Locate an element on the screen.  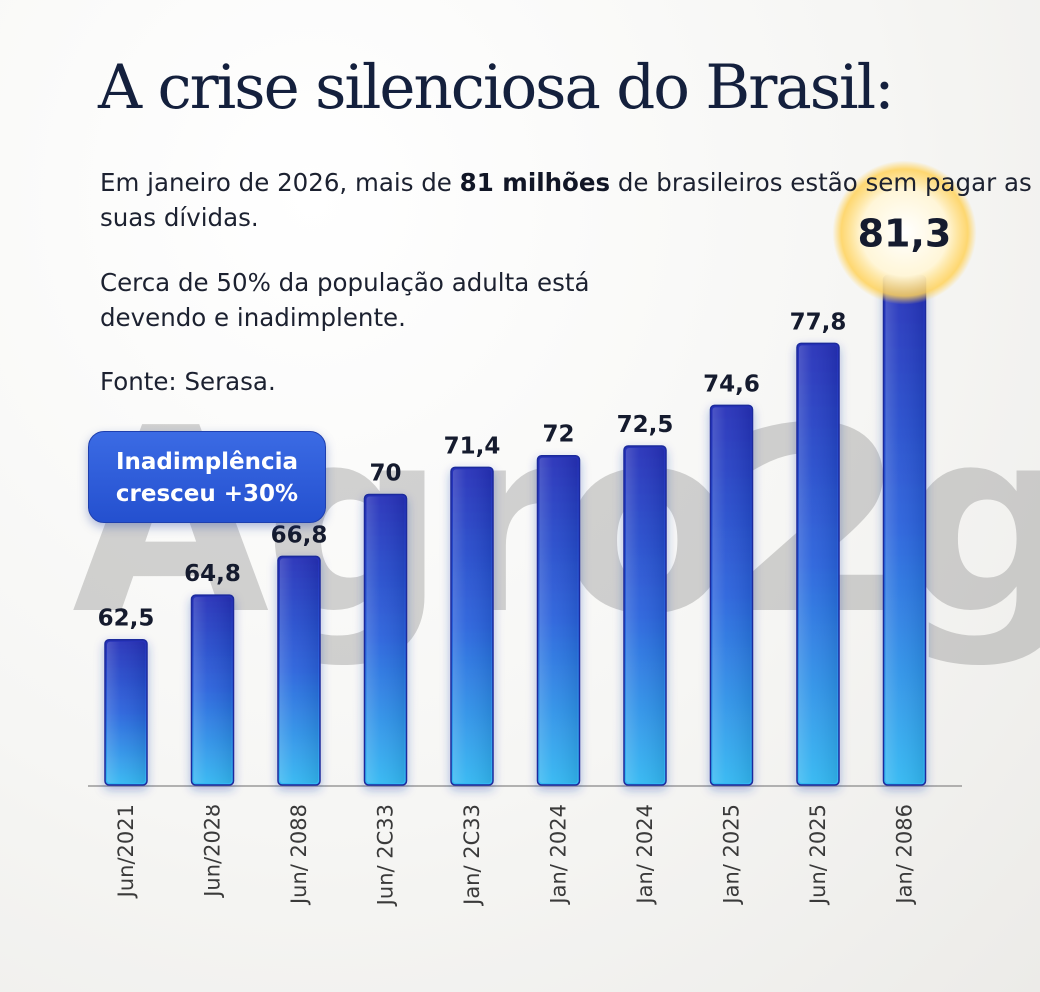
value-label-1: 62,5 is located at coordinates (126, 619).